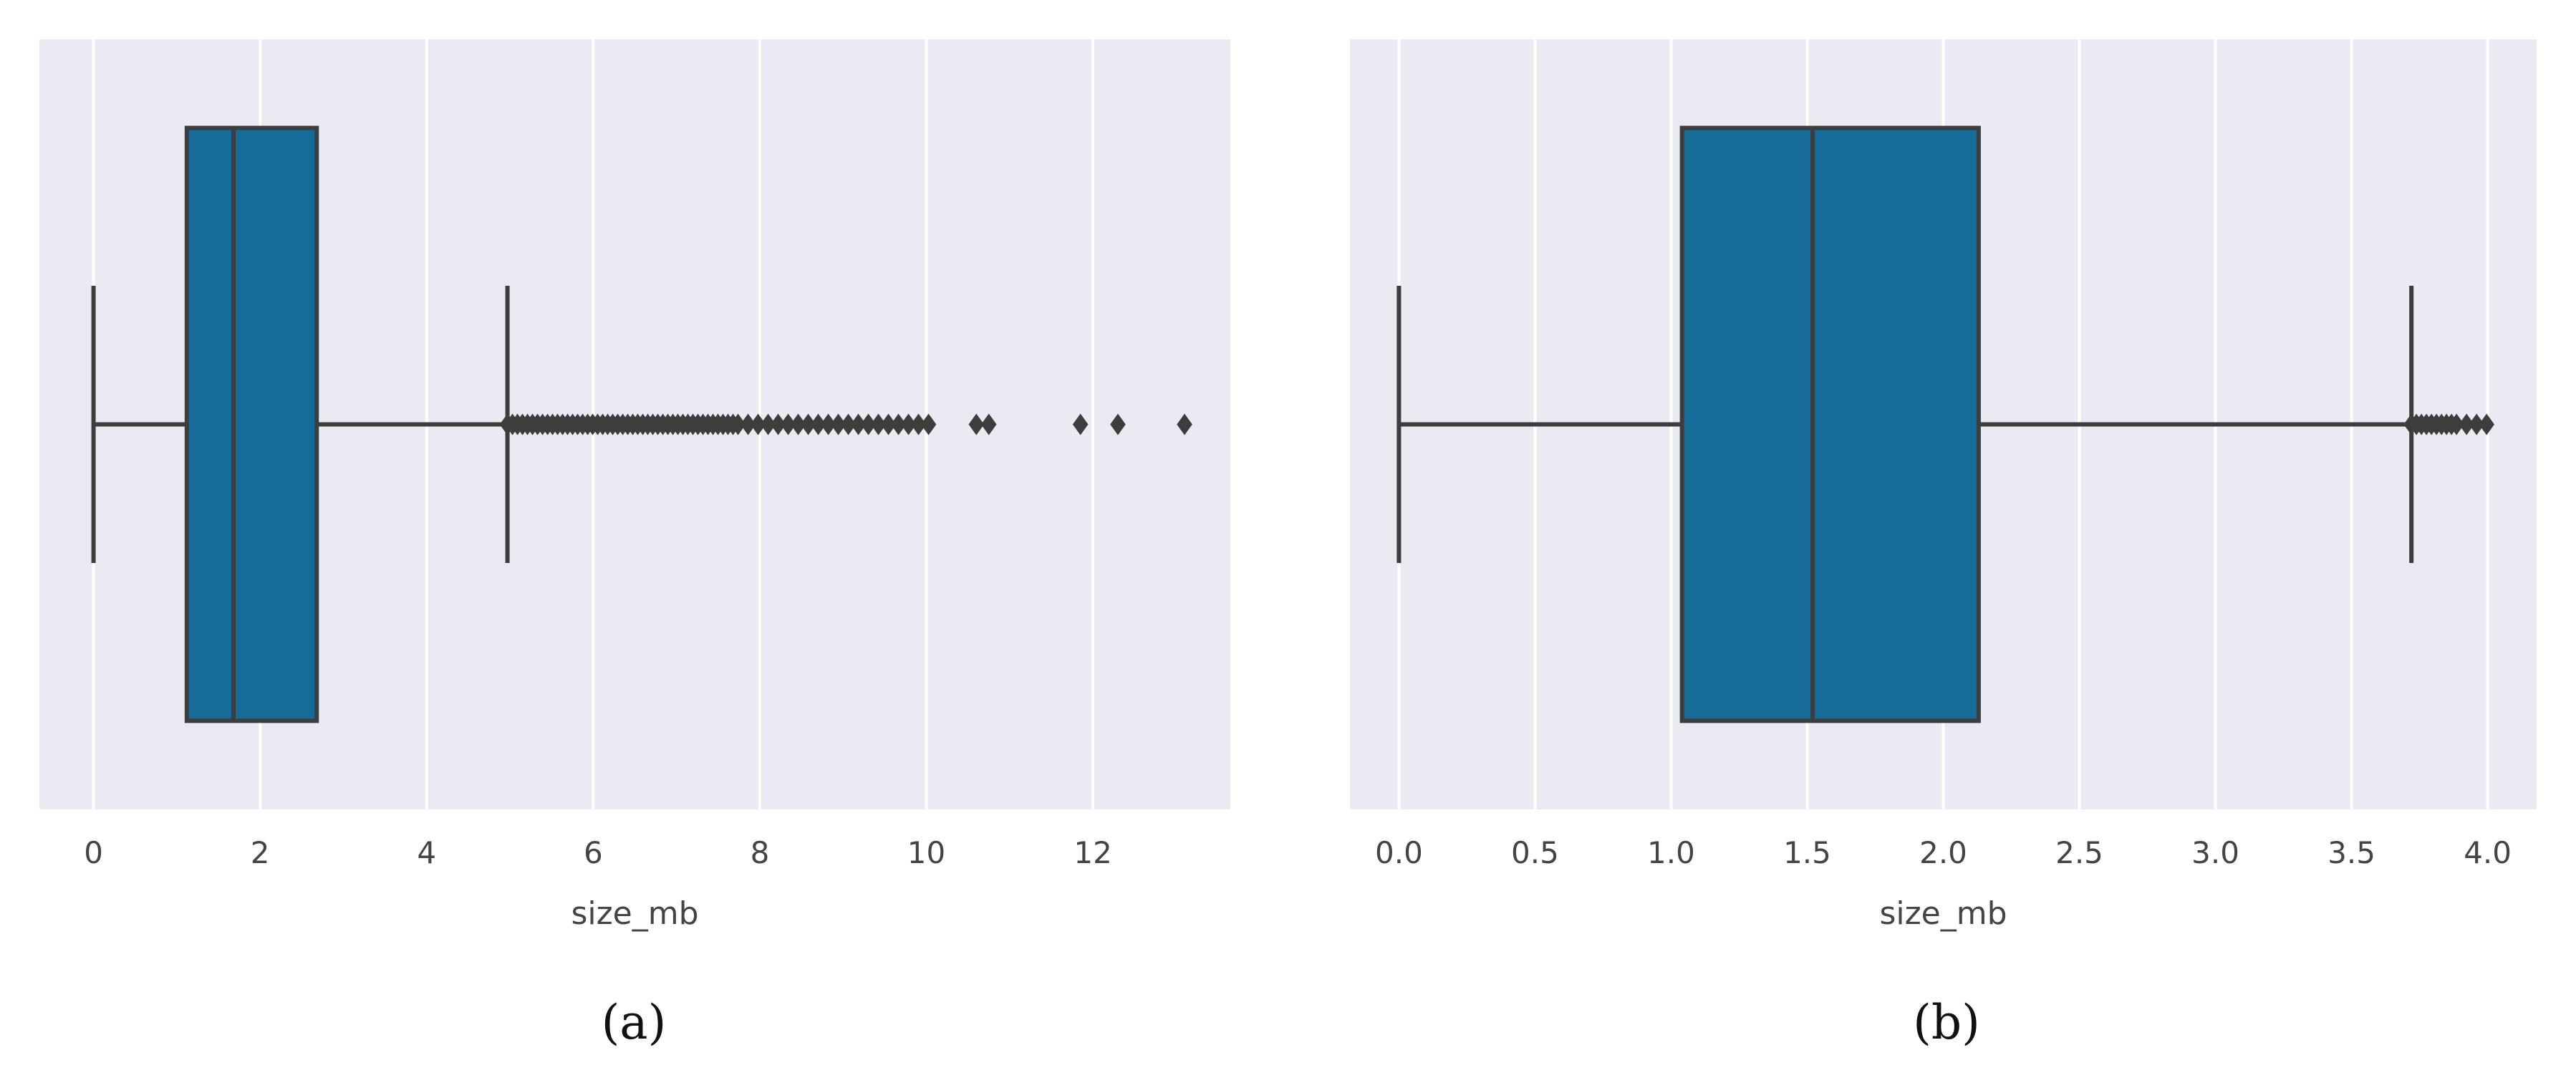 The image size is (2576, 1083). I want to click on x-tick-label: 2, so click(260, 852).